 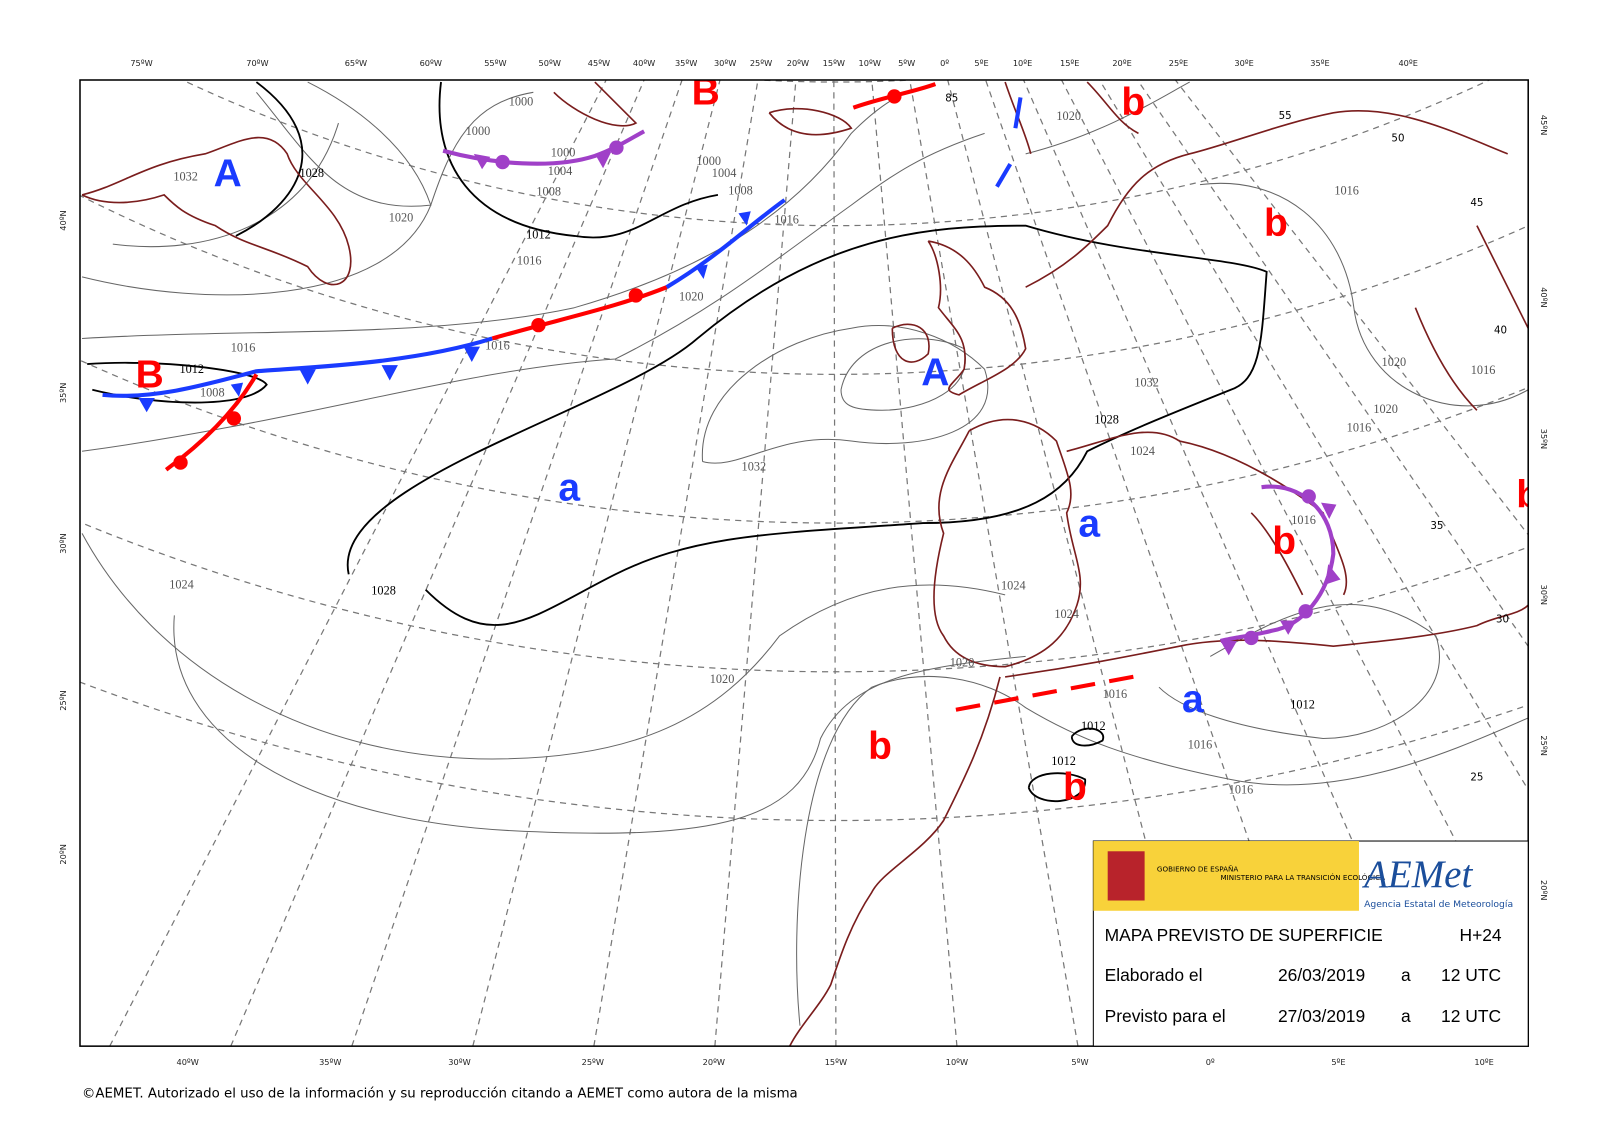 I want to click on inner-latitude-label: 45, so click(x=1476, y=203).